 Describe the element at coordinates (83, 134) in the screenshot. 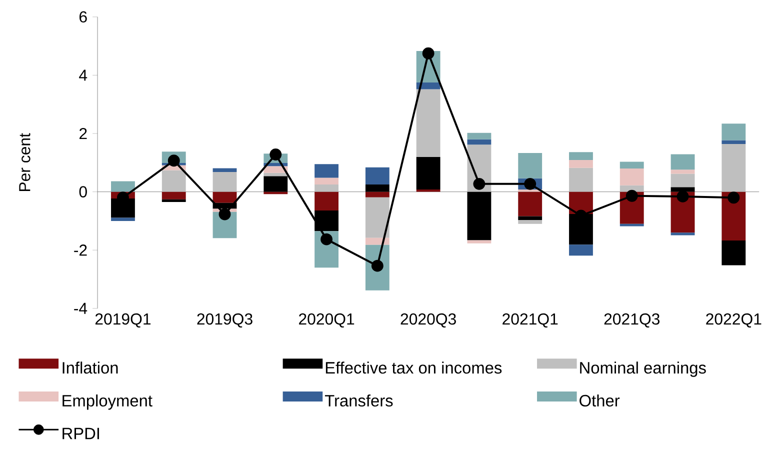

I see `y-tick-label: 2` at that location.